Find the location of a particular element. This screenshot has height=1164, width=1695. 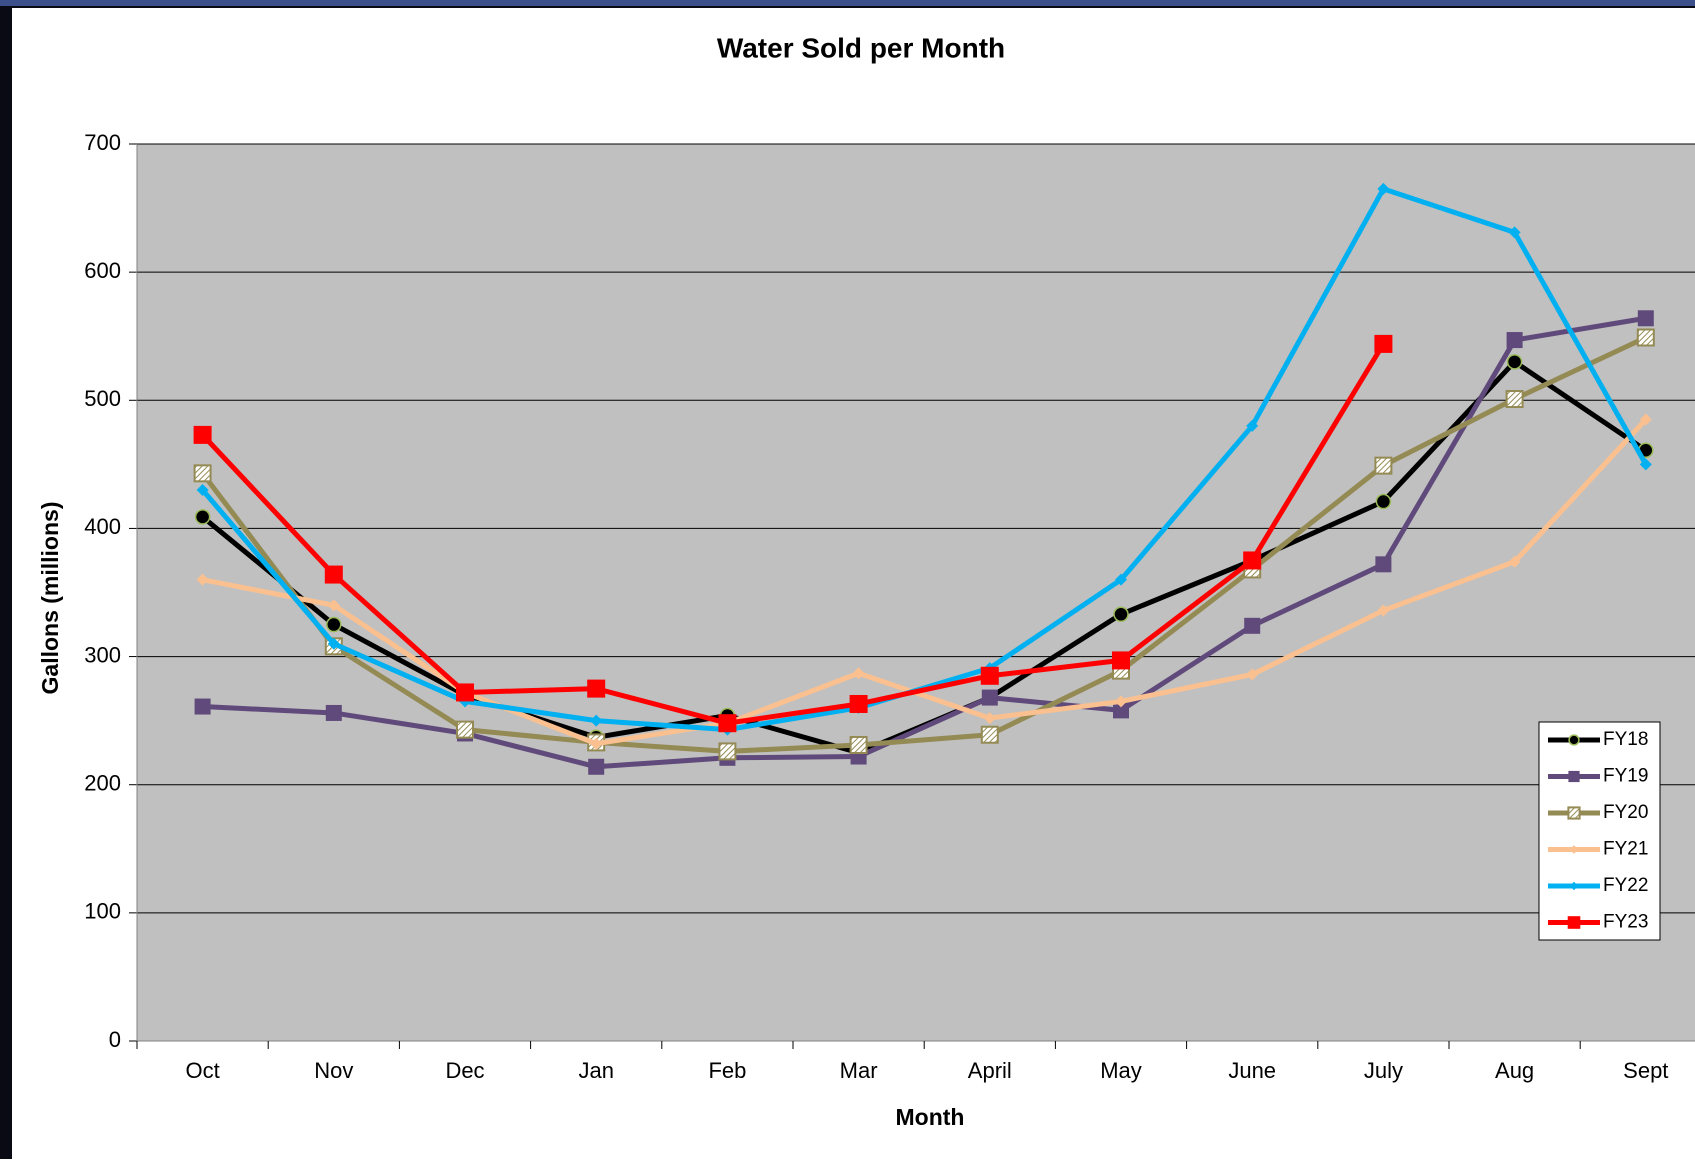

y-tick-label: 200 is located at coordinates (102, 783).